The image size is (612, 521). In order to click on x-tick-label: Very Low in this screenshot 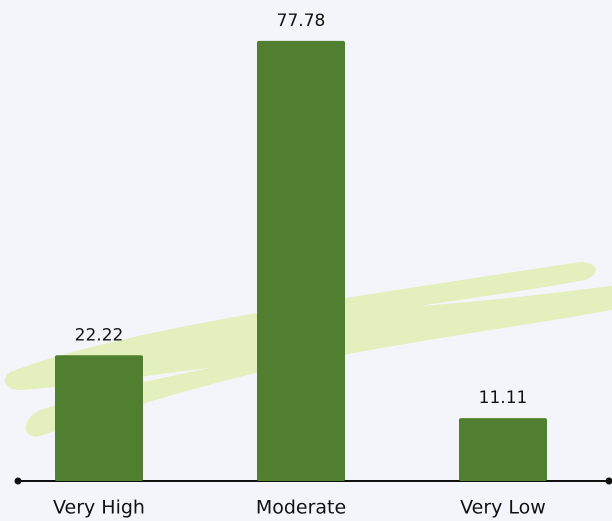, I will do `click(503, 508)`.